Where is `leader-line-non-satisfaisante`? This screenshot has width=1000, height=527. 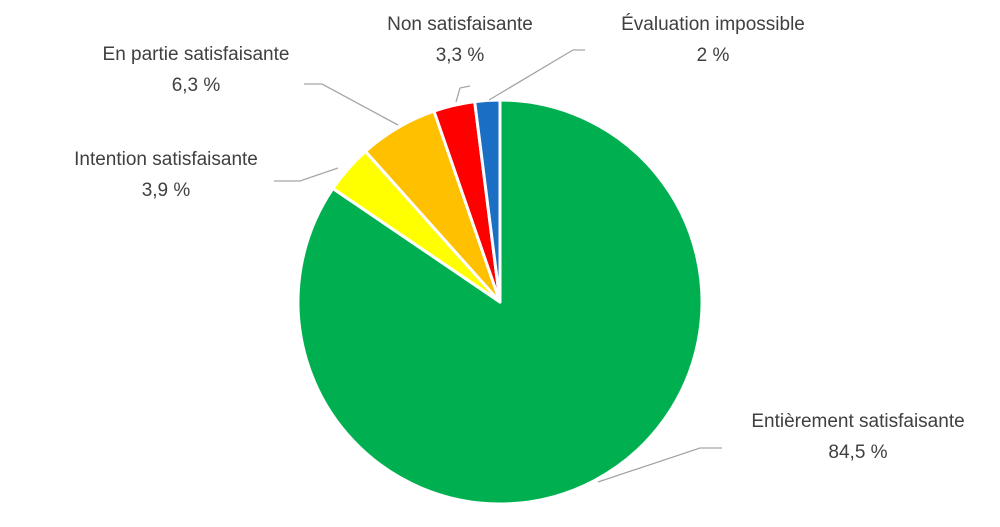
leader-line-non-satisfaisante is located at coordinates (463, 94).